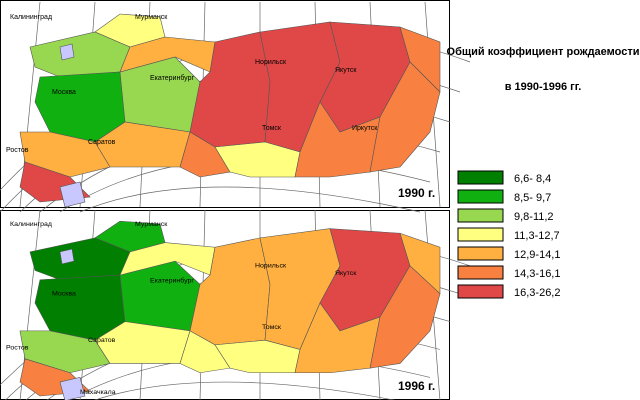 This screenshot has width=640, height=400. Describe the element at coordinates (537, 274) in the screenshot. I see `legend-label: 14,3-16,1` at that location.